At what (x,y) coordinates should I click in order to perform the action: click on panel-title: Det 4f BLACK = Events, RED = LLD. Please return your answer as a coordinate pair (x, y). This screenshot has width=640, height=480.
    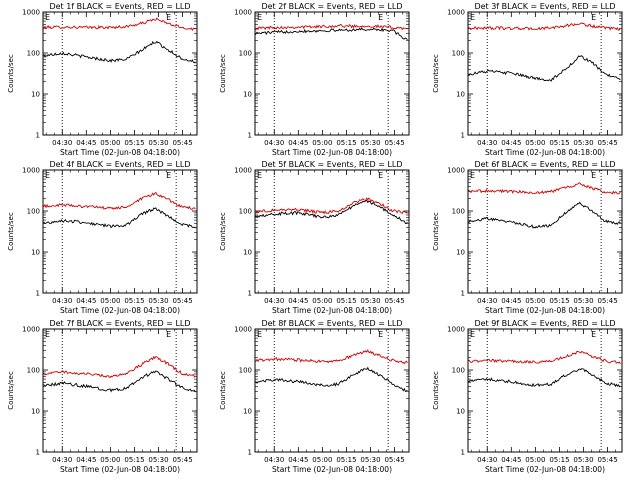
    Looking at the image, I should click on (119, 164).